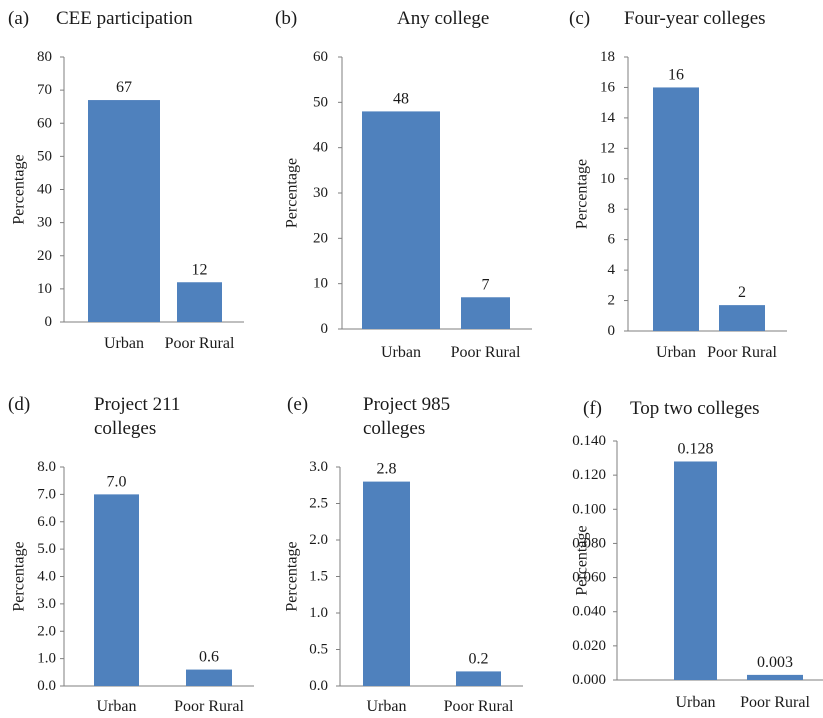 Image resolution: width=823 pixels, height=718 pixels. What do you see at coordinates (137, 404) in the screenshot?
I see `panel-4-title-line-1: Project 211` at bounding box center [137, 404].